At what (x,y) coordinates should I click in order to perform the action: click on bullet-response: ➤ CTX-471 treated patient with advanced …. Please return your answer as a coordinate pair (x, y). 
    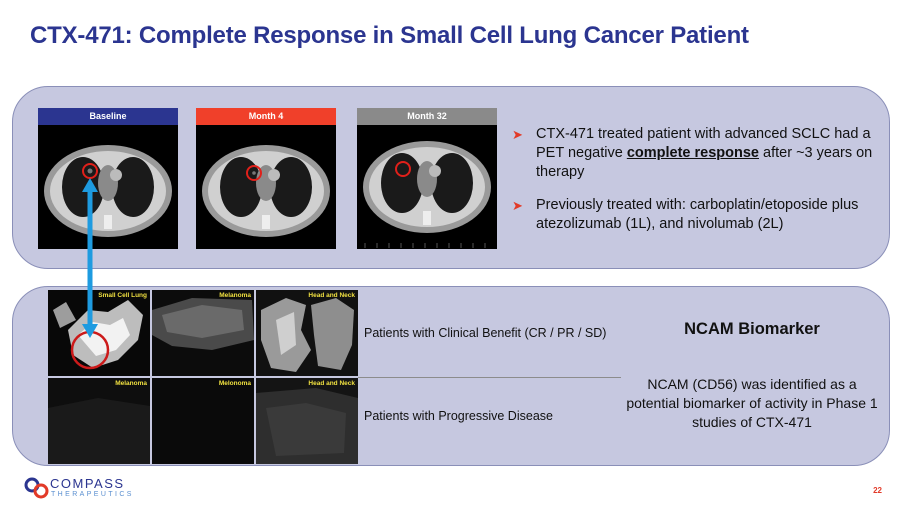
    Looking at the image, I should click on (692, 153).